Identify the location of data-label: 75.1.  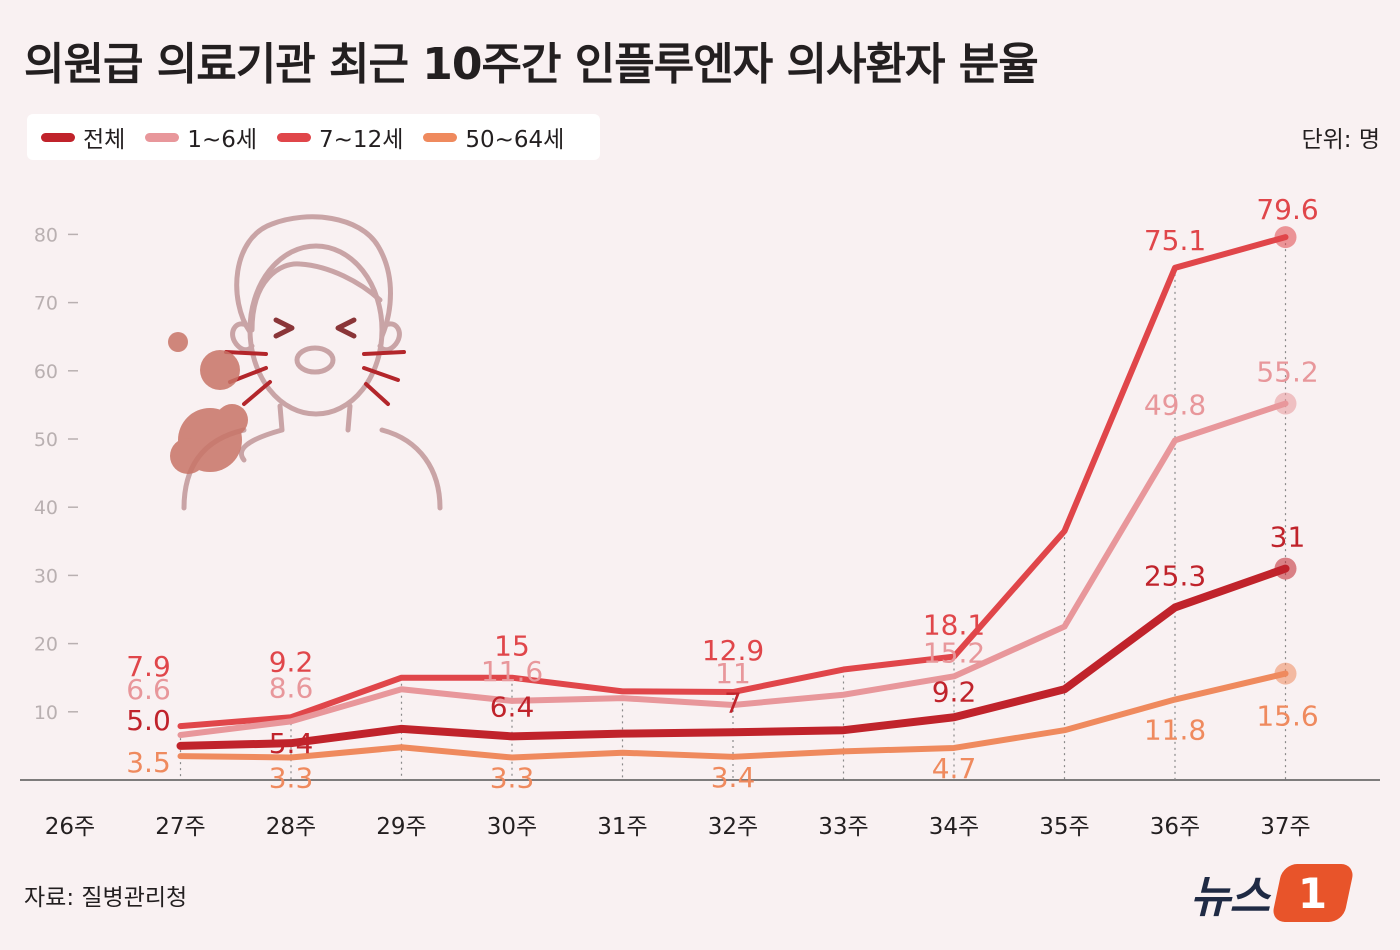
(1175, 240).